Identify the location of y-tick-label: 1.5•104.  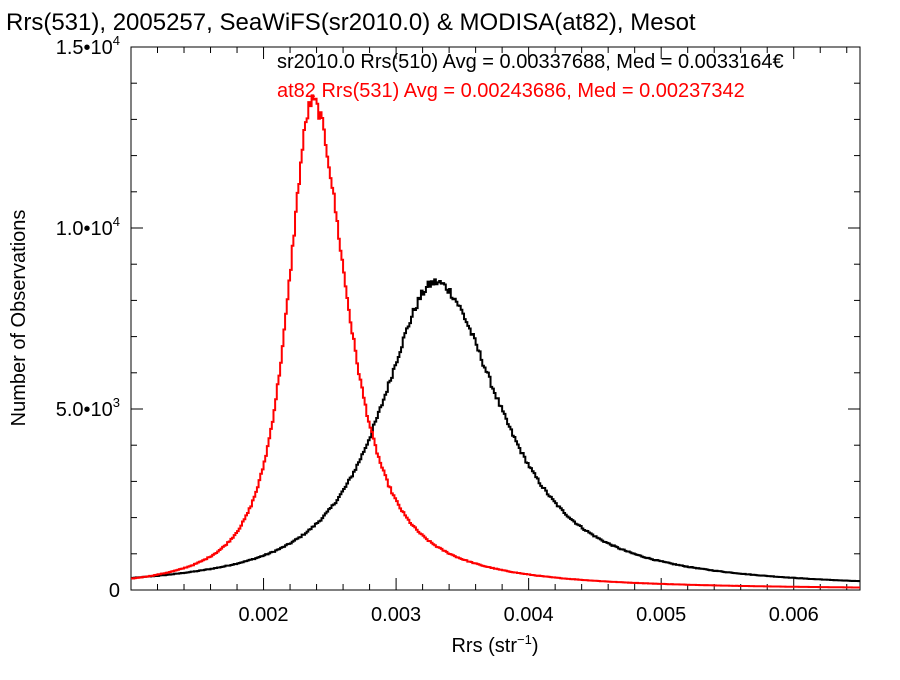
(88, 46).